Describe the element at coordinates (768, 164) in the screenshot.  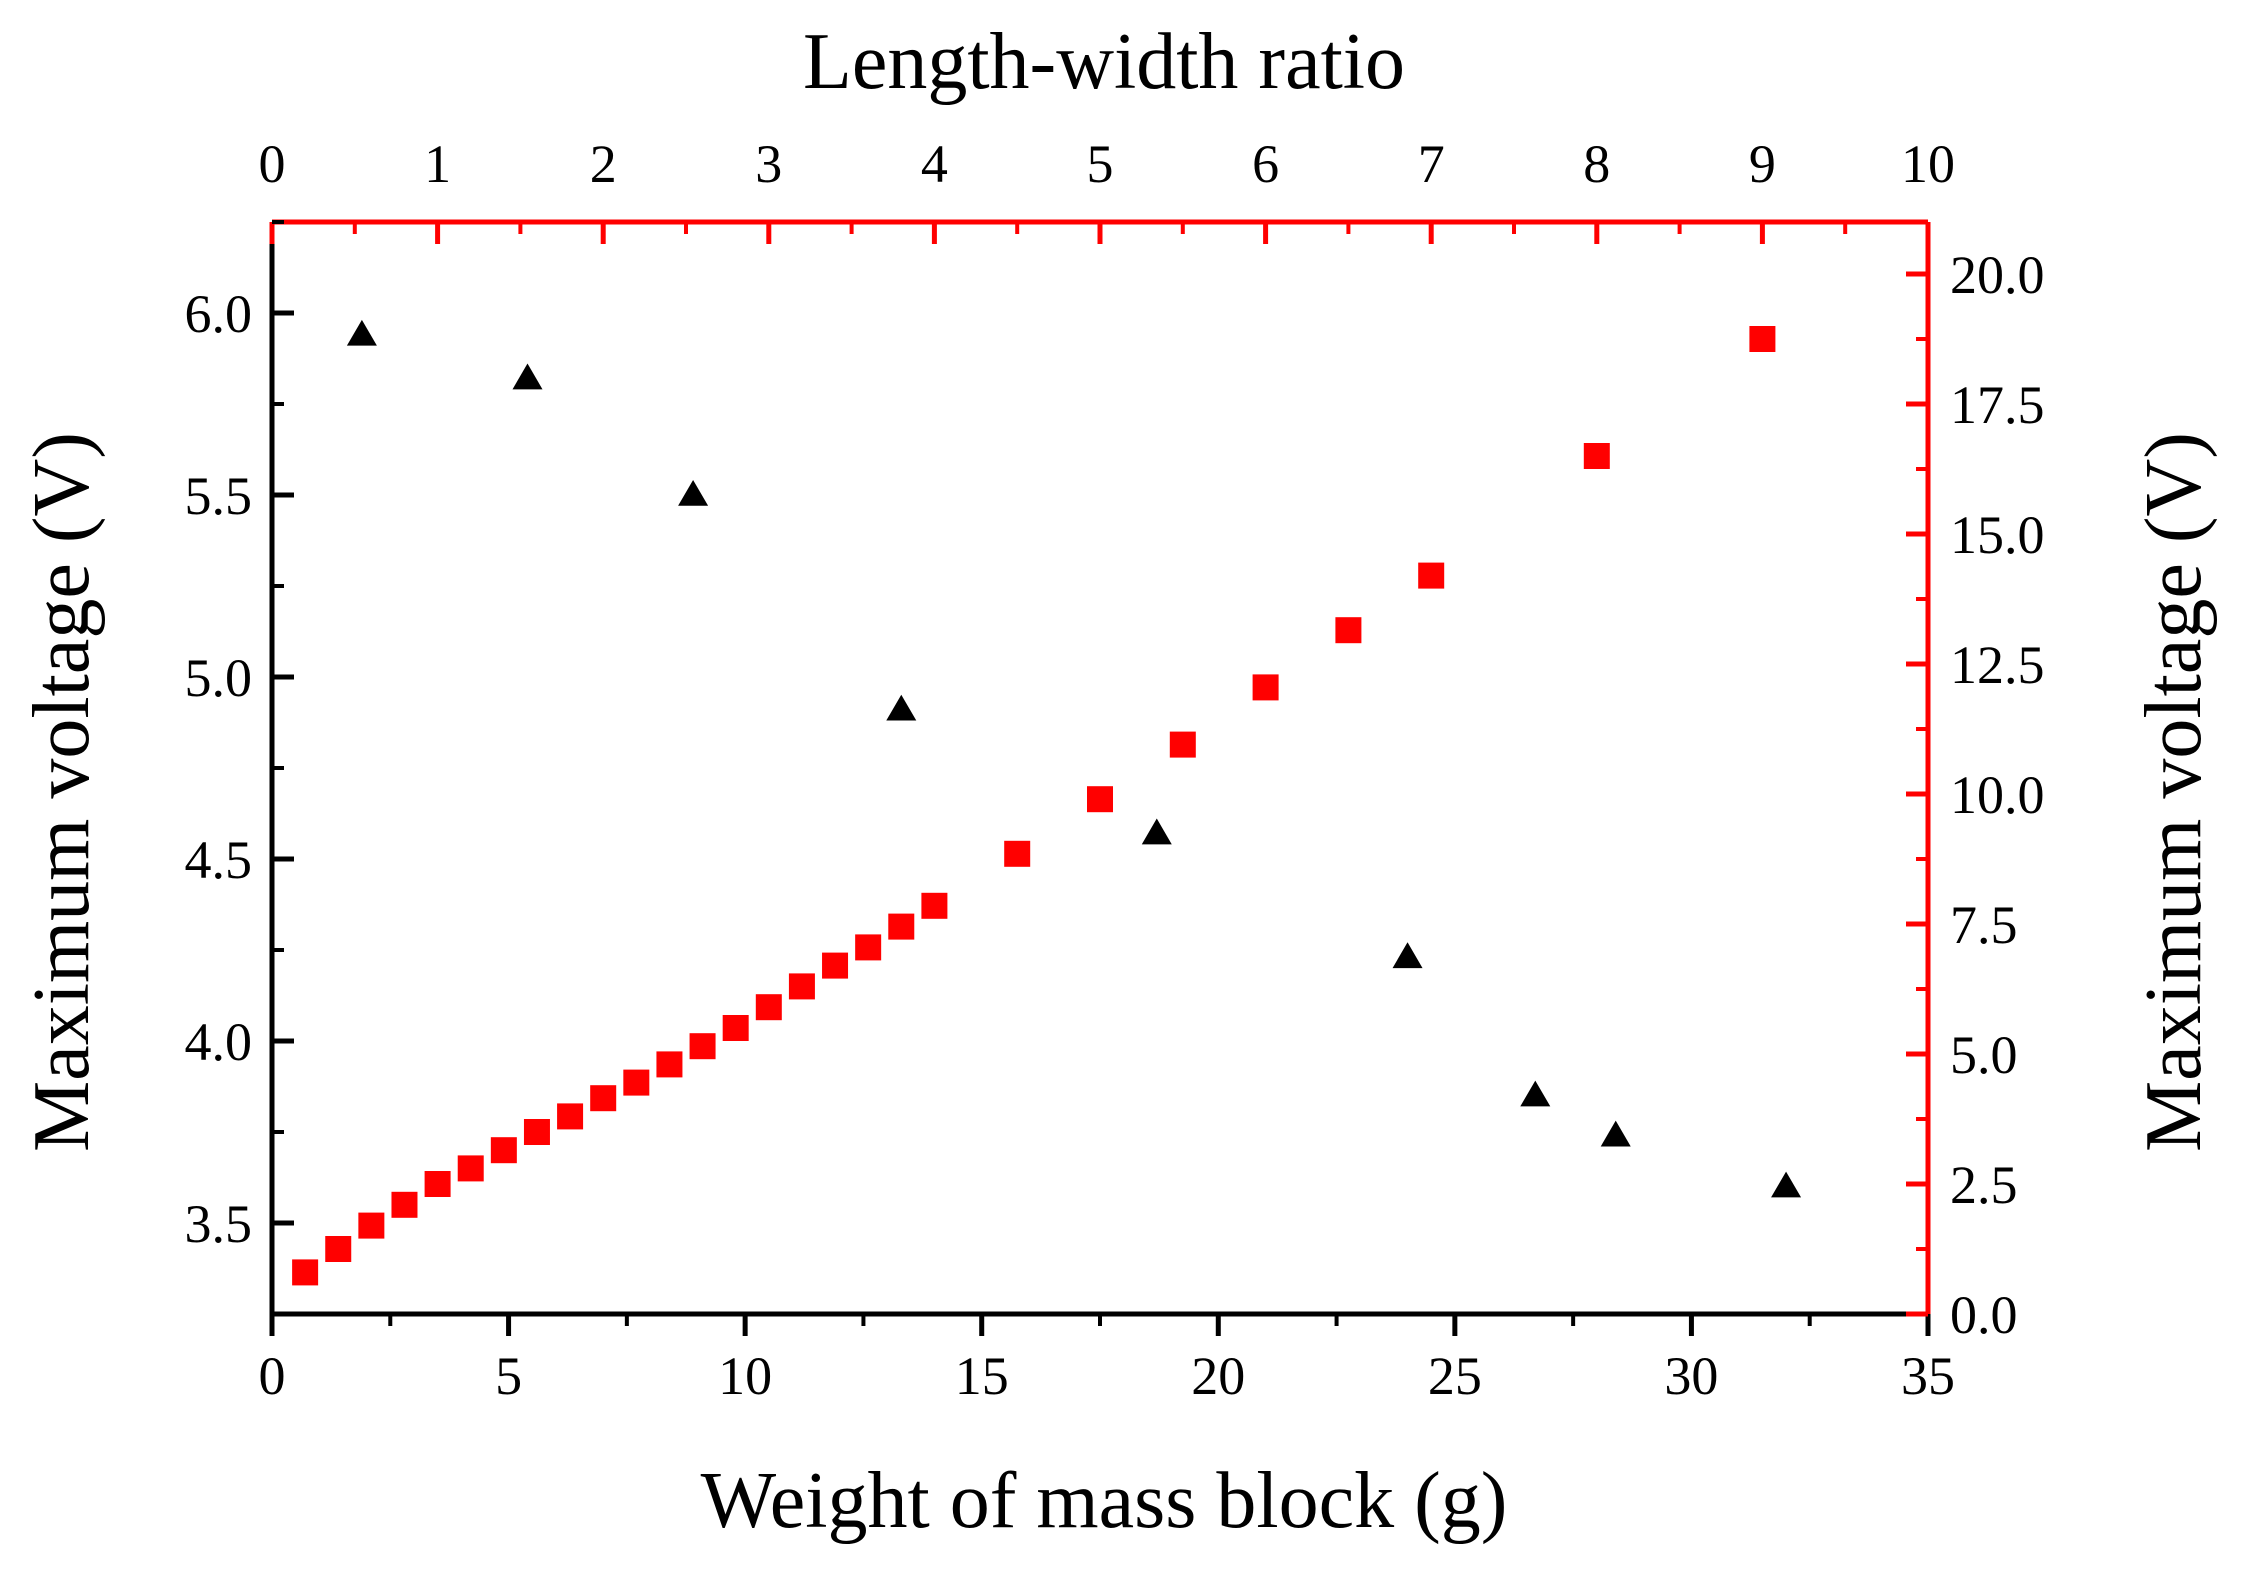
I see `x-top-tick-label: 3` at that location.